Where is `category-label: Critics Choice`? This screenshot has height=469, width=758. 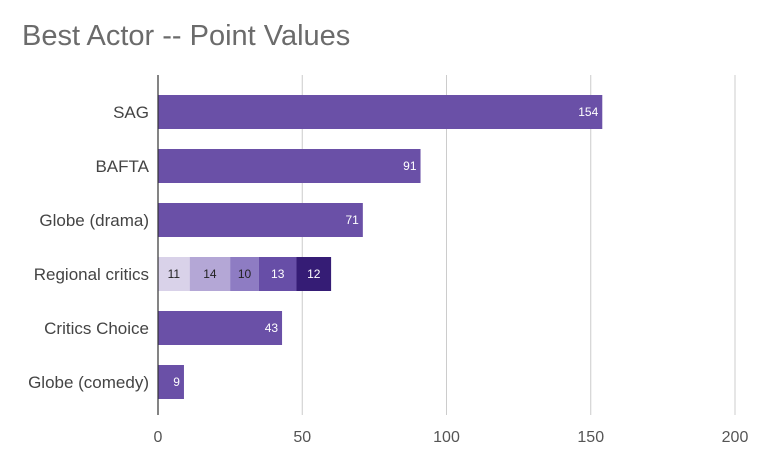 category-label: Critics Choice is located at coordinates (96, 328).